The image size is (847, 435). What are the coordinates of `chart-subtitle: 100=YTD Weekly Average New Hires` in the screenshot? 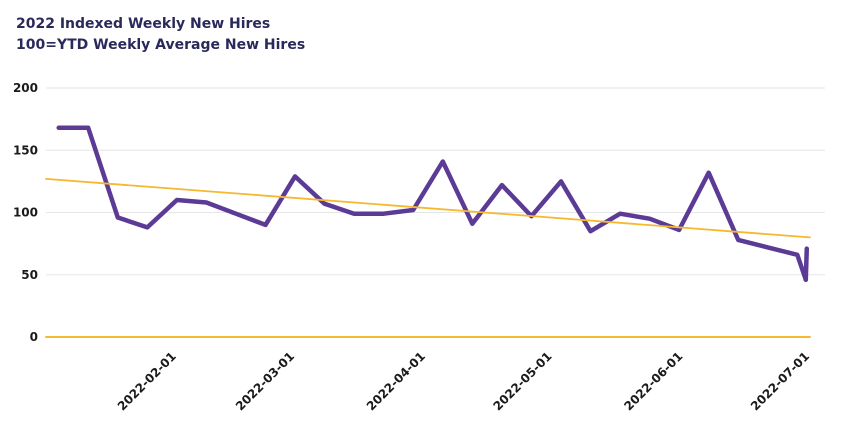 It's located at (161, 45).